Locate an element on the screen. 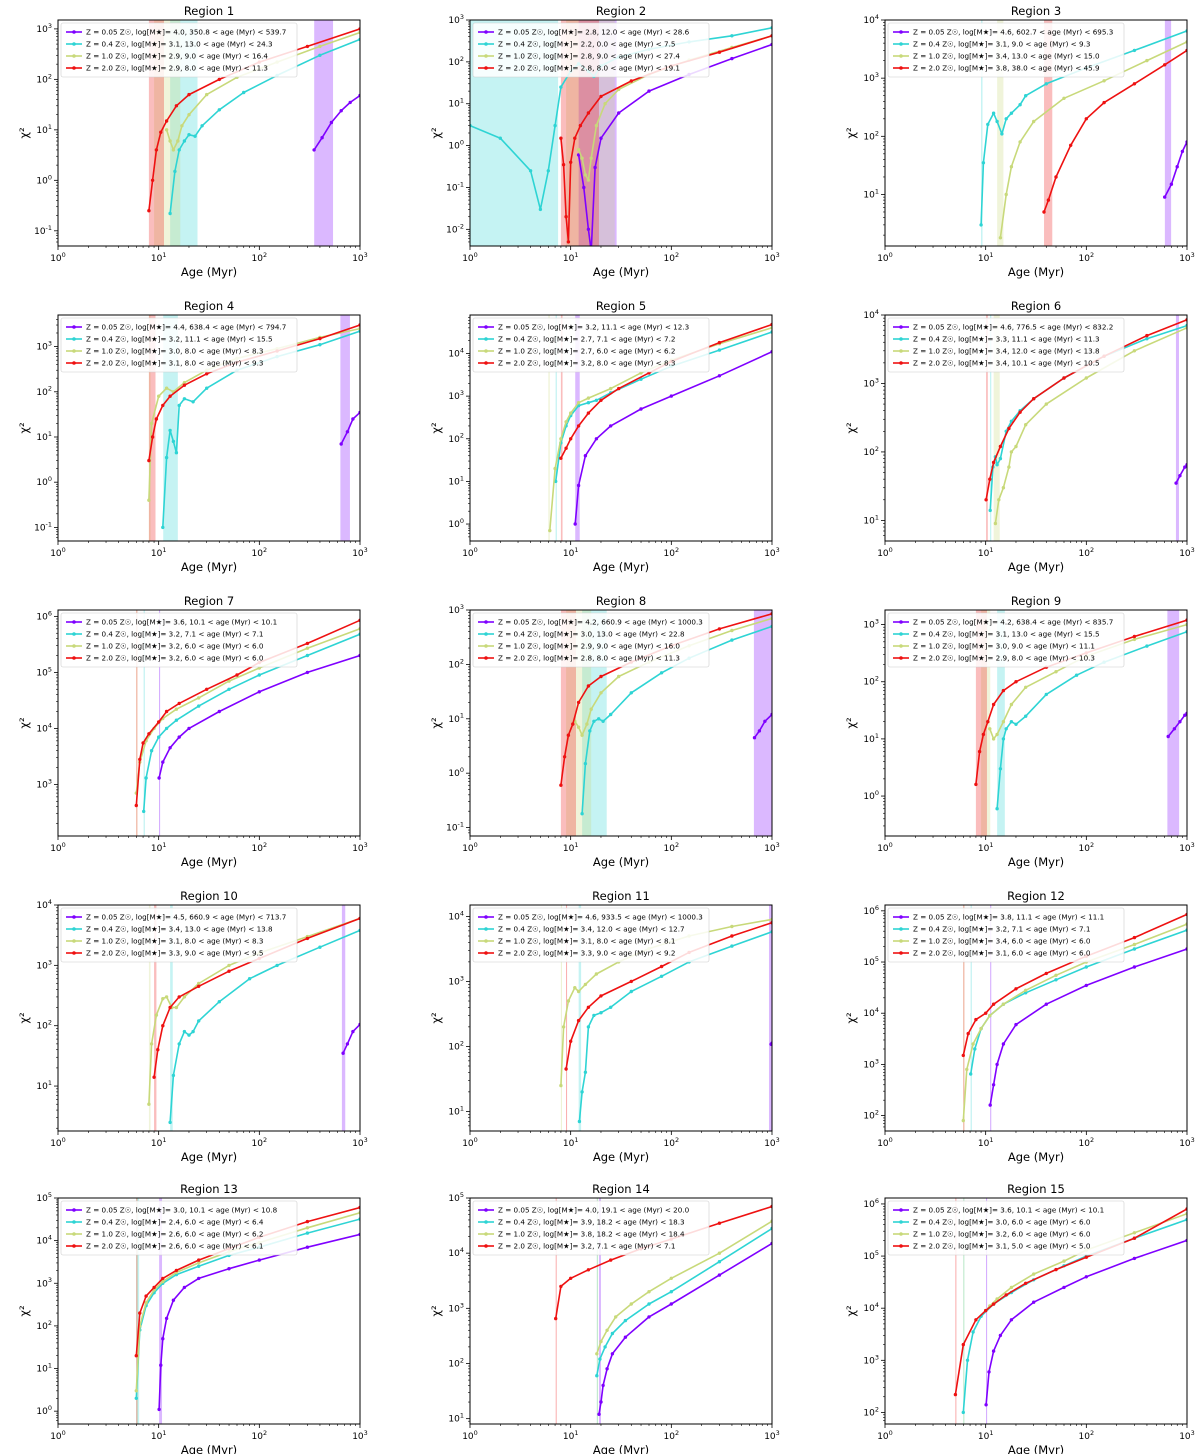  x-tick-label: 10⁰ is located at coordinates (885, 552).